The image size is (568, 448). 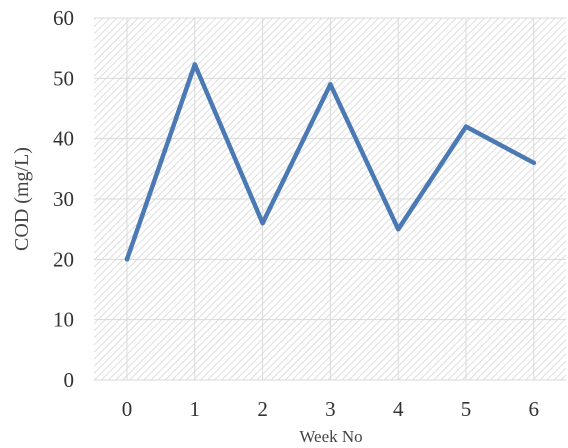 I want to click on y-tick-label: 40, so click(x=63, y=139).